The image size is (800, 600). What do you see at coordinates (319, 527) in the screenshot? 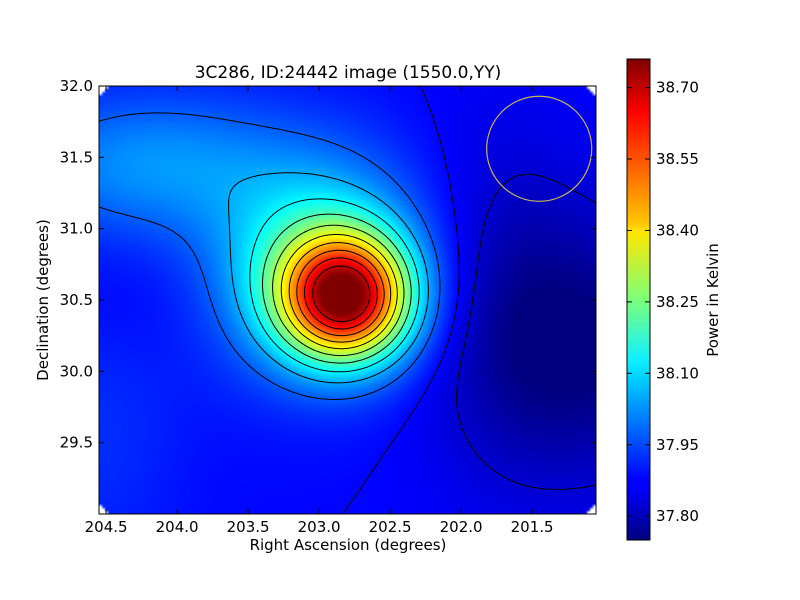
I see `x-tick-label: 203.0` at bounding box center [319, 527].